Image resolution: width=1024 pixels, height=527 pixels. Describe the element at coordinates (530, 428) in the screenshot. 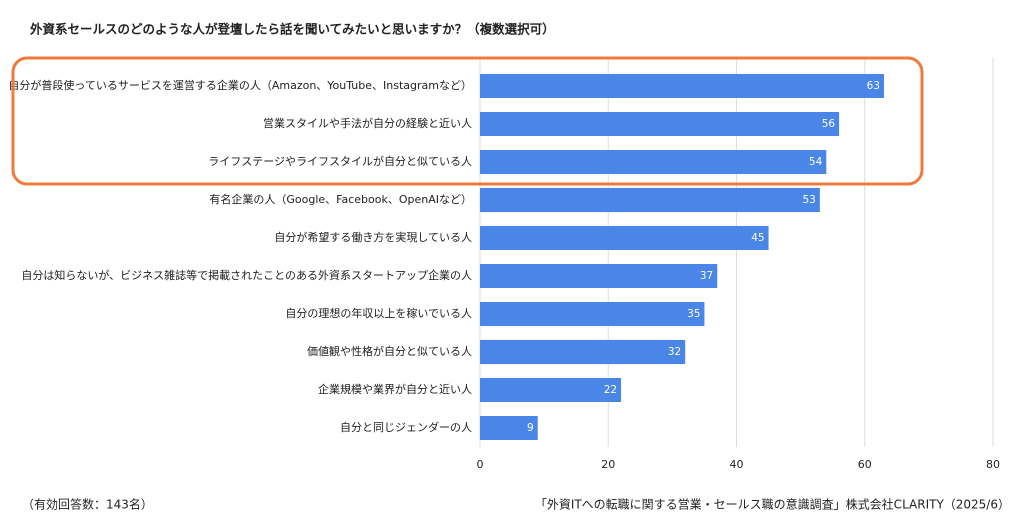

I see `value-label: 9` at that location.